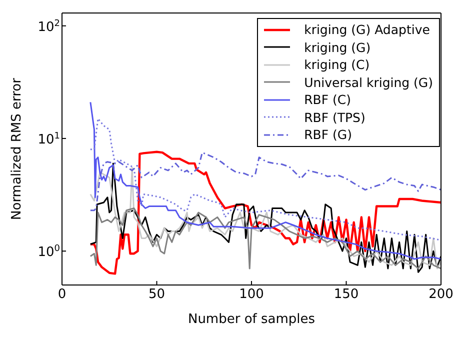 This screenshot has height=343, width=474. I want to click on legend-label: Universal kriging (G), so click(368, 82).